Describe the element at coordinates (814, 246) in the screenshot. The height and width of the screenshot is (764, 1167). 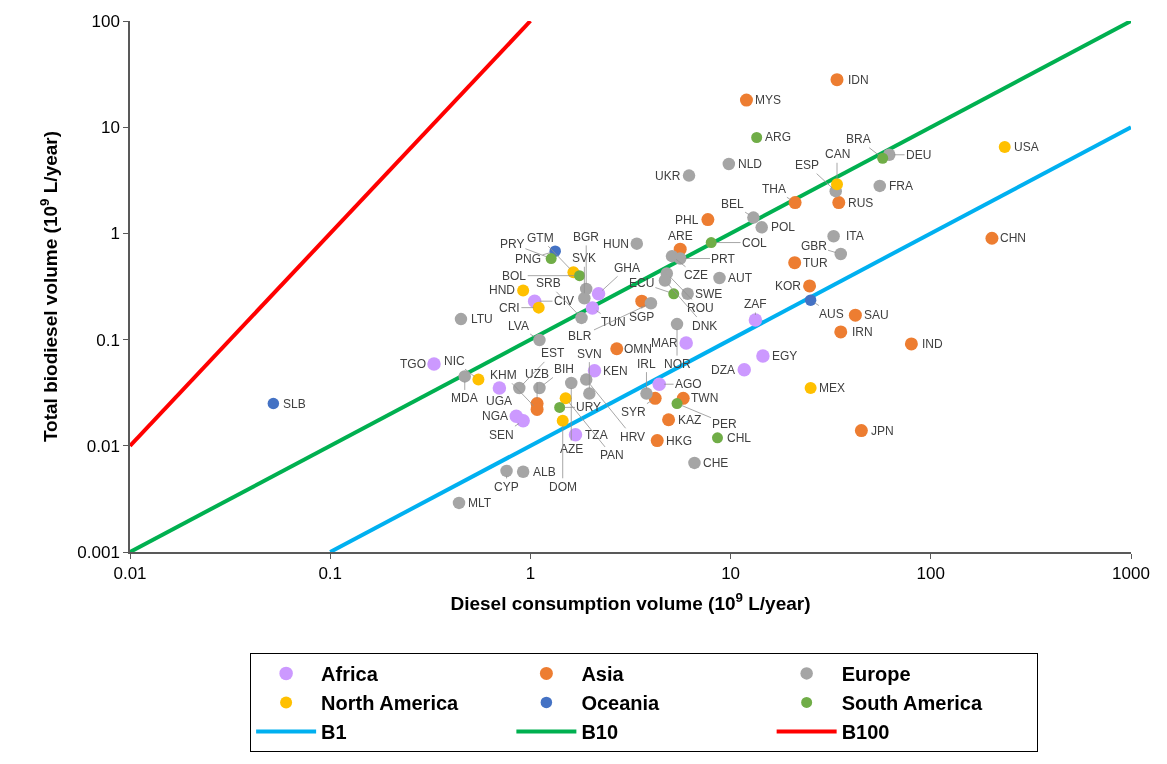
I see `annotation: GBR` at that location.